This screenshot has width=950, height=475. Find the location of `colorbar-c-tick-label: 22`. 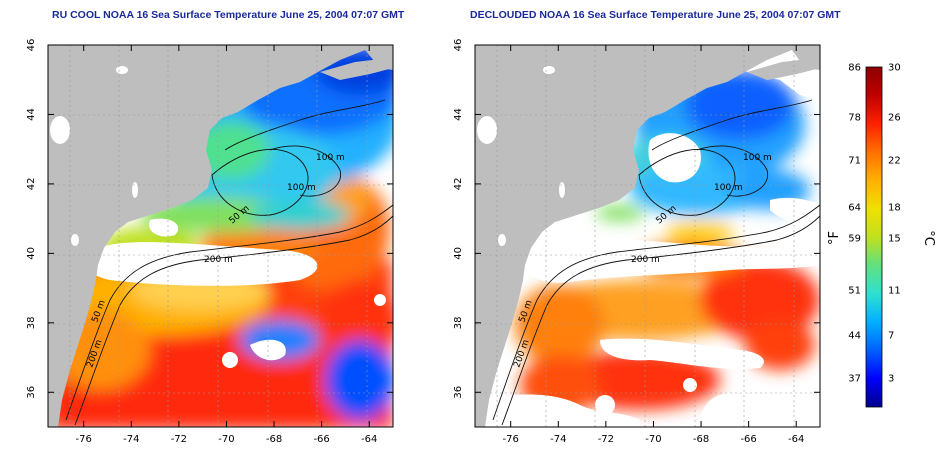

colorbar-c-tick-label: 22 is located at coordinates (894, 161).